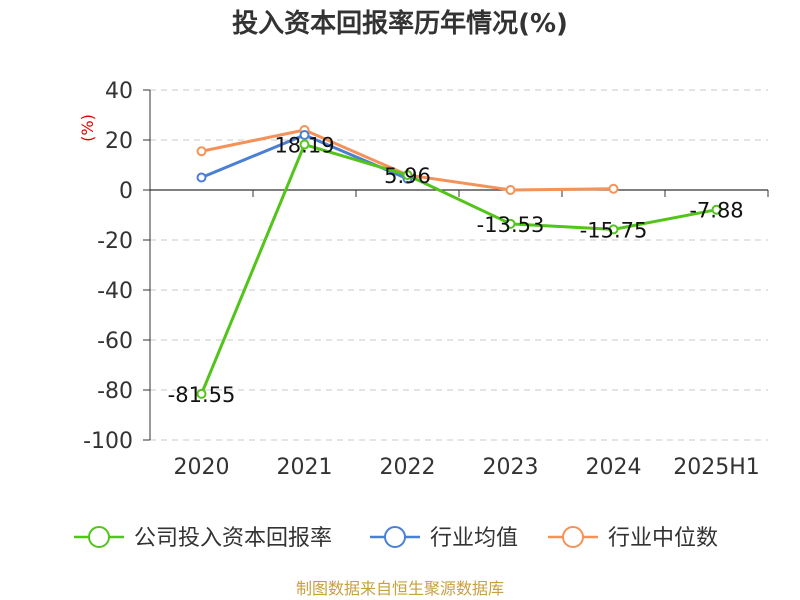 The image size is (800, 600). I want to click on y-tick-label: 40, so click(119, 91).